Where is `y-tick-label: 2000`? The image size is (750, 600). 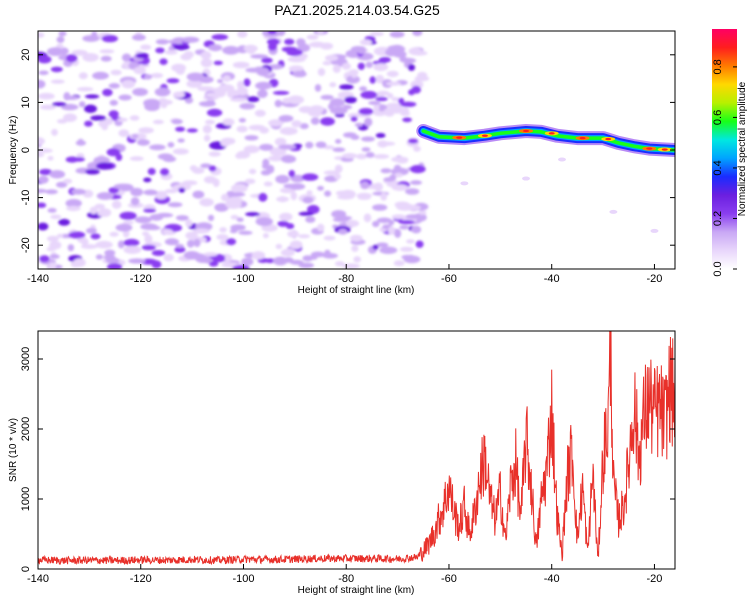 y-tick-label: 2000 is located at coordinates (26, 429).